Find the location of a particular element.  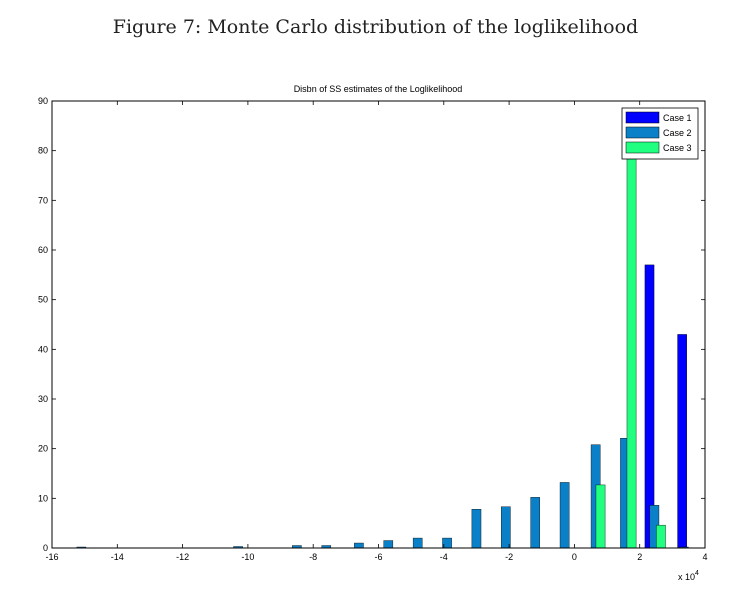

x-tick-label: 0 is located at coordinates (574, 557).